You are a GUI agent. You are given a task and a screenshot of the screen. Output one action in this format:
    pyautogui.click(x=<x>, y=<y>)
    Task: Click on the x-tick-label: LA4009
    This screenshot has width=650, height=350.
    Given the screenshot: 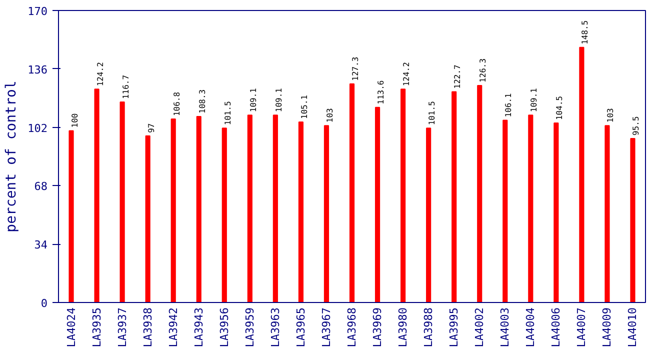 What is the action you would take?
    pyautogui.click(x=607, y=327)
    